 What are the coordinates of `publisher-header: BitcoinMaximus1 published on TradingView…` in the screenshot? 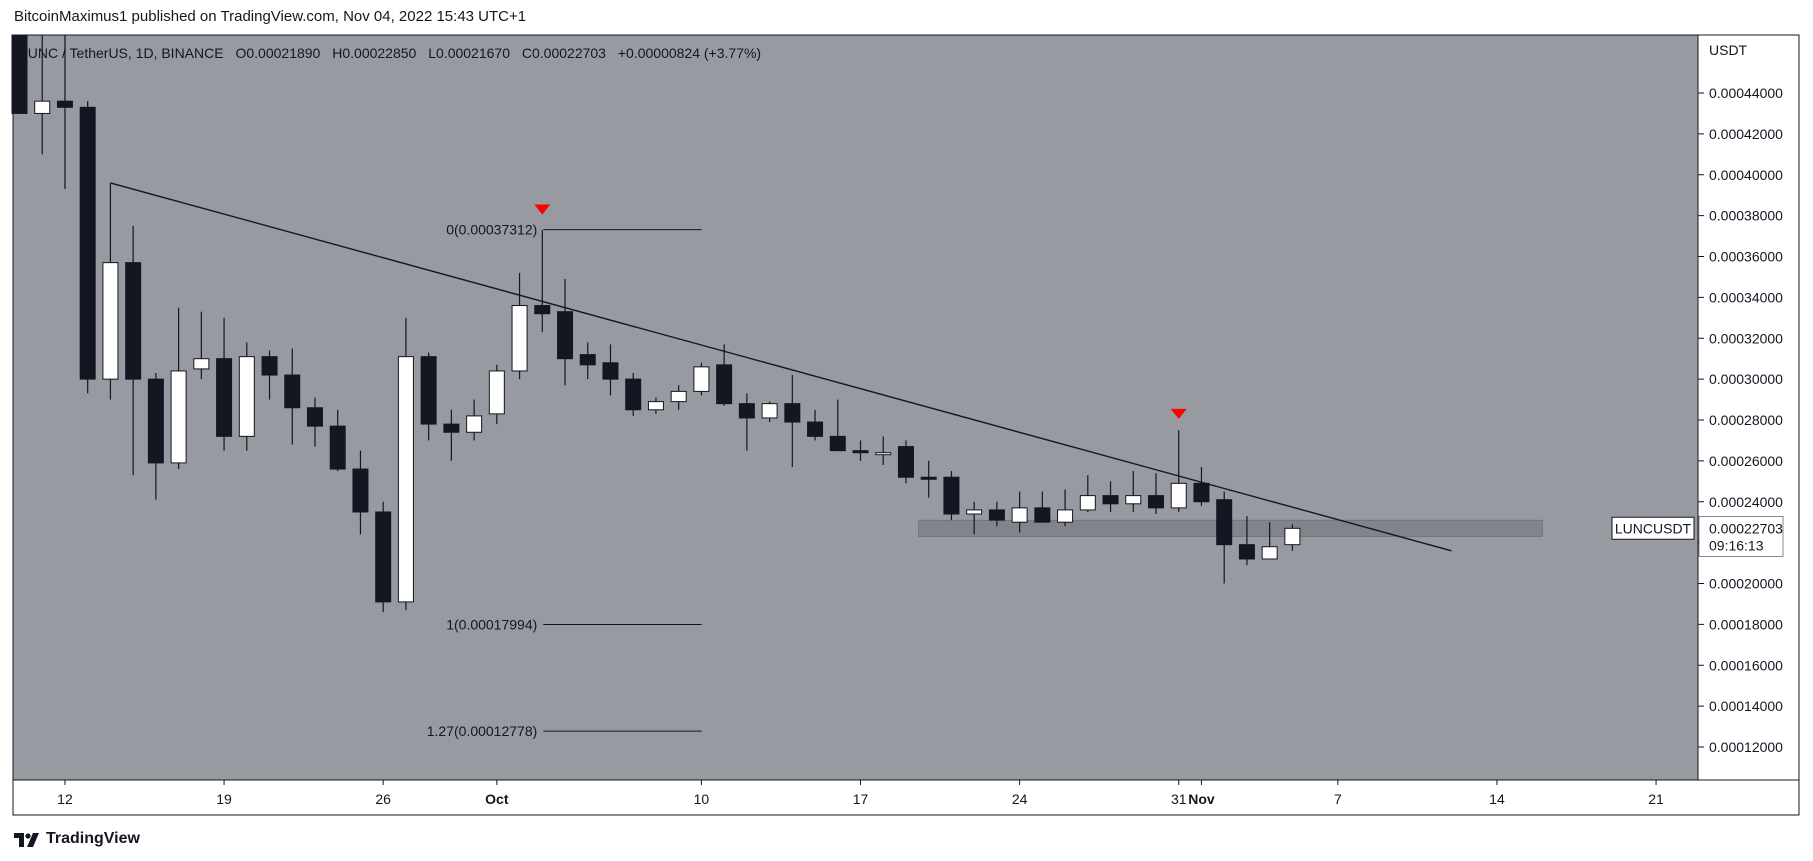 It's located at (270, 16).